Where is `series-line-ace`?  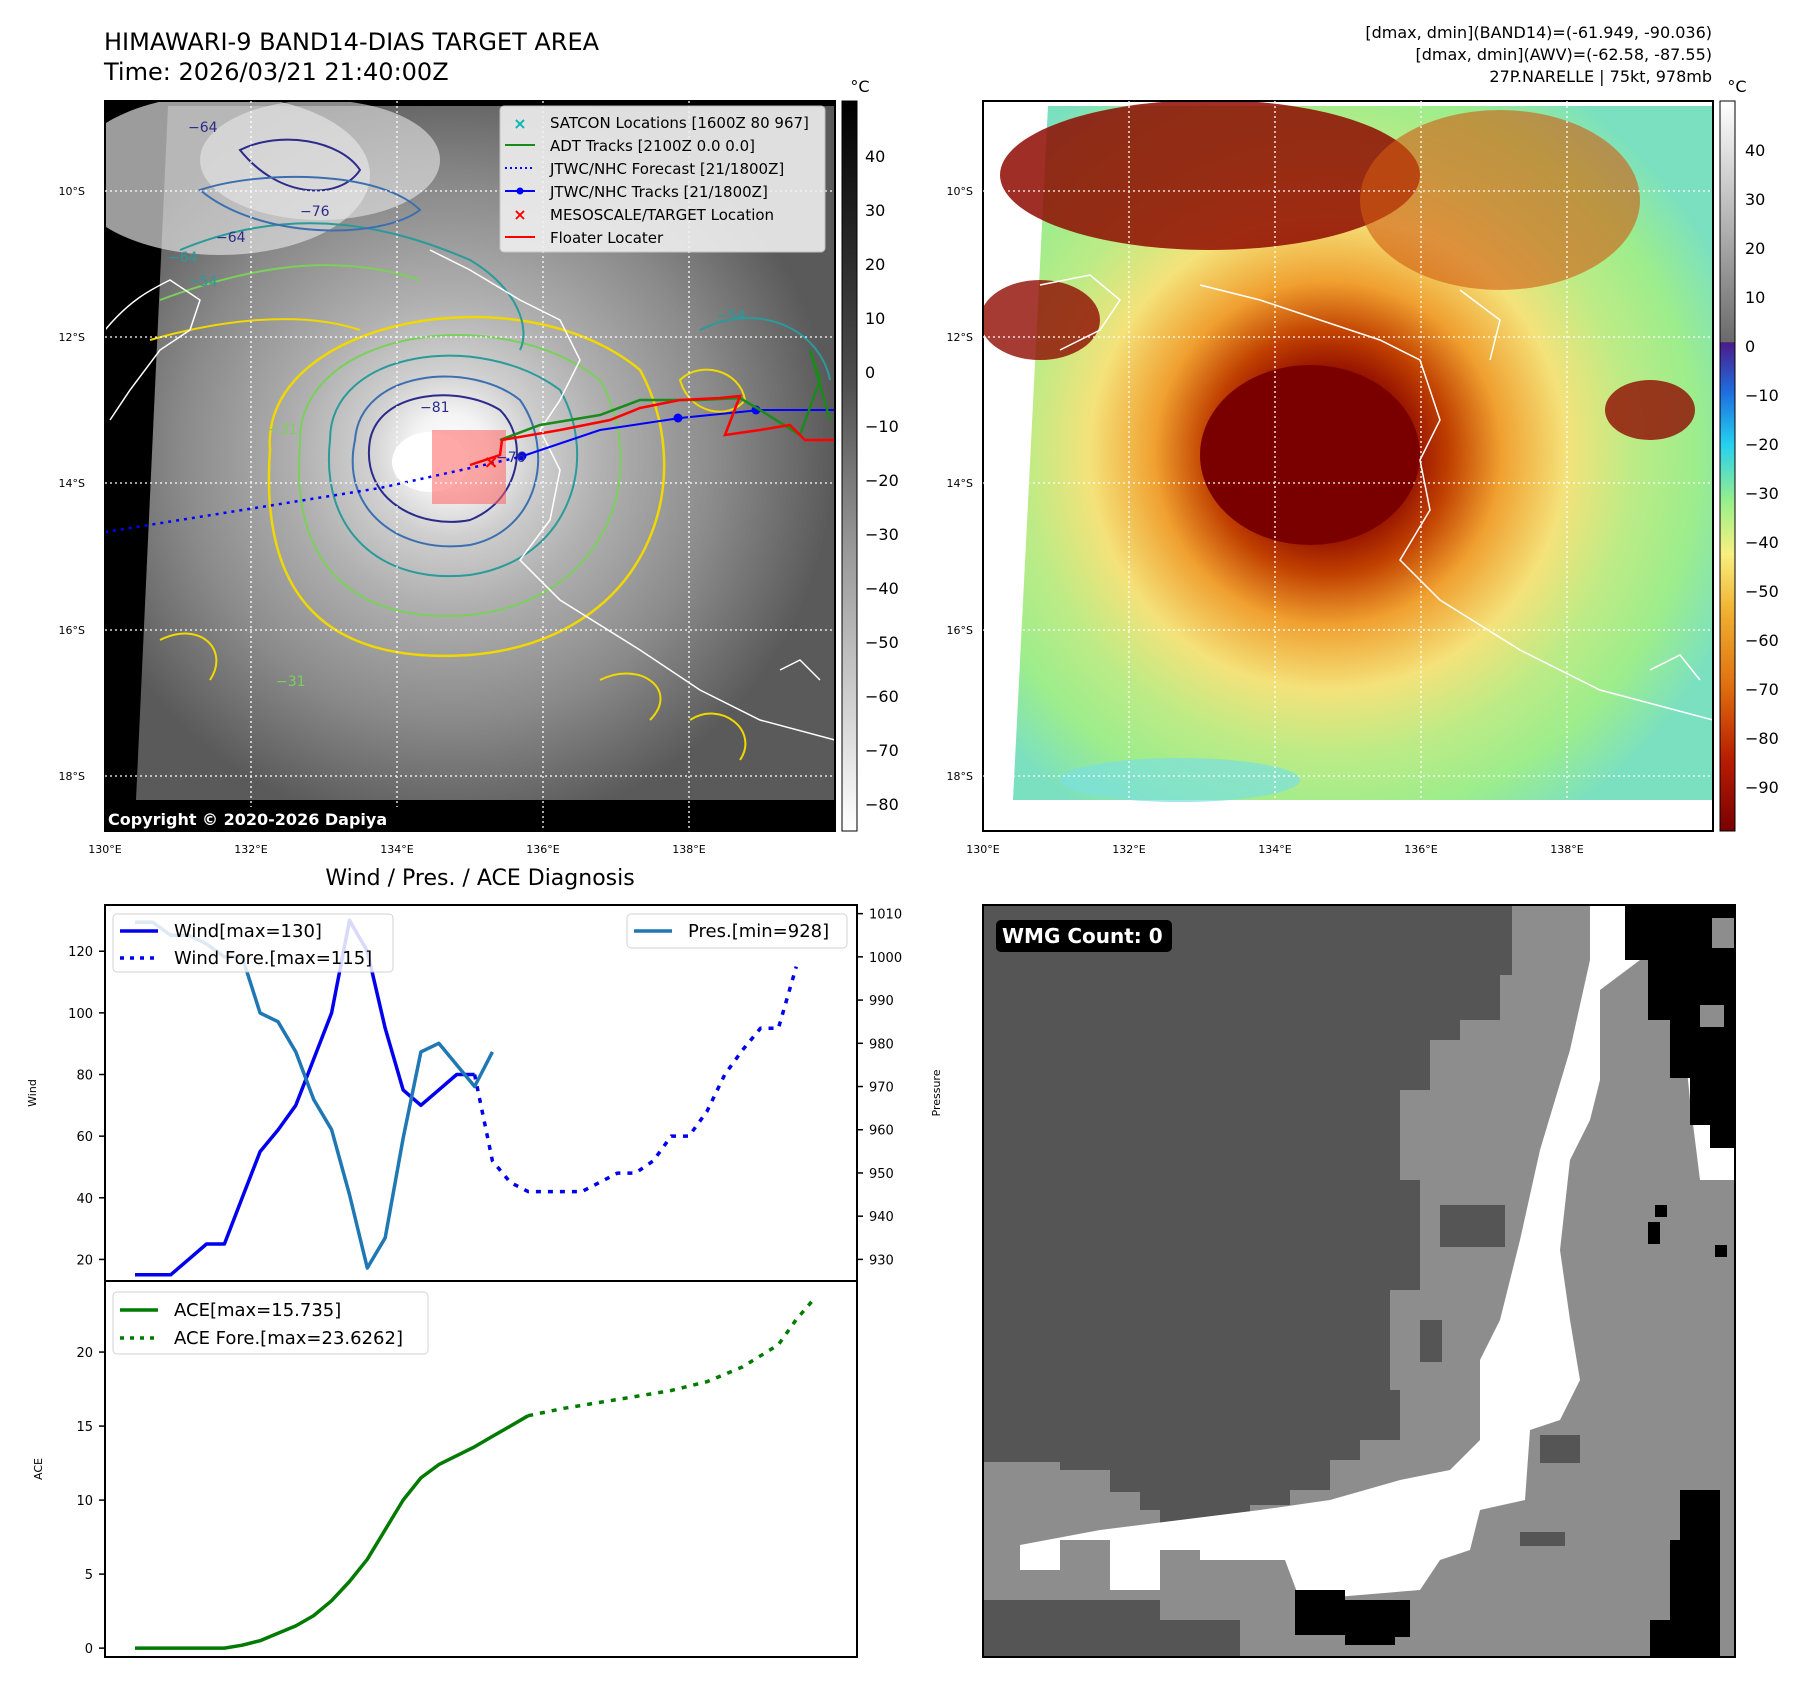 series-line-ace is located at coordinates (332, 1532).